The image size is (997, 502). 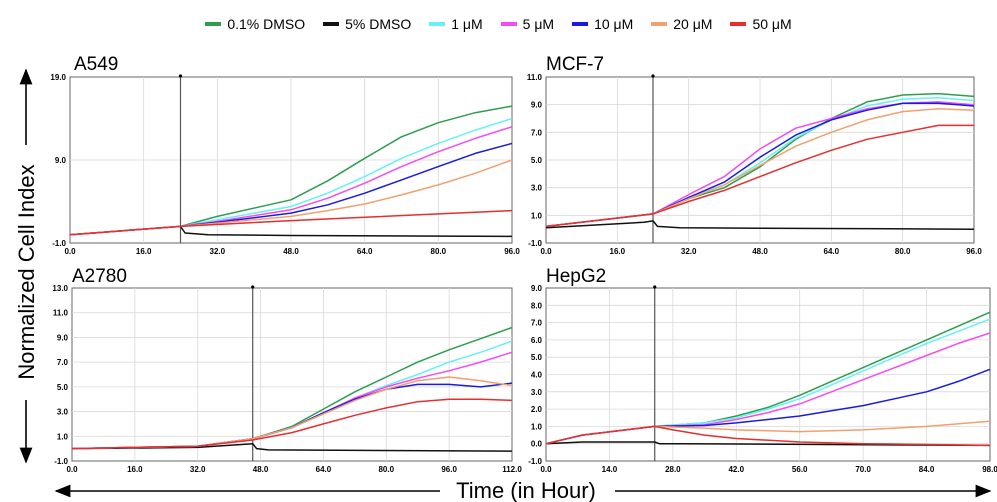 What do you see at coordinates (575, 64) in the screenshot?
I see `panel-title: MCF-7` at bounding box center [575, 64].